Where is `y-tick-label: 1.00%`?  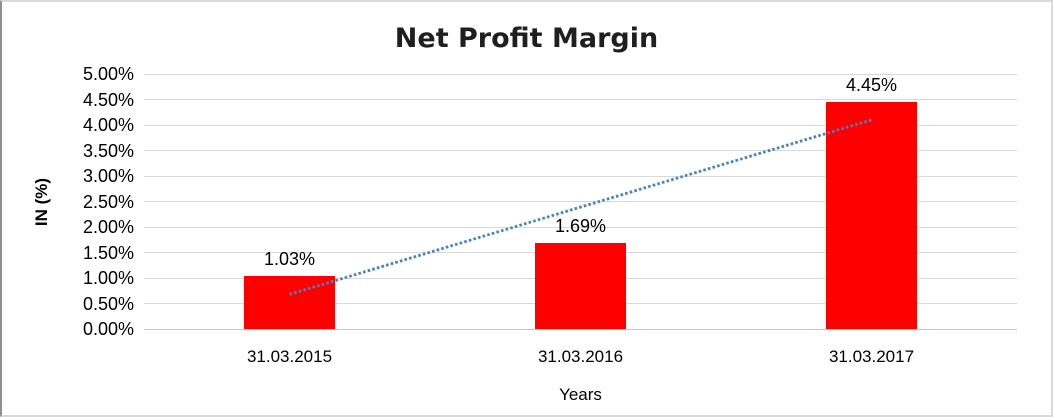 y-tick-label: 1.00% is located at coordinates (108, 278).